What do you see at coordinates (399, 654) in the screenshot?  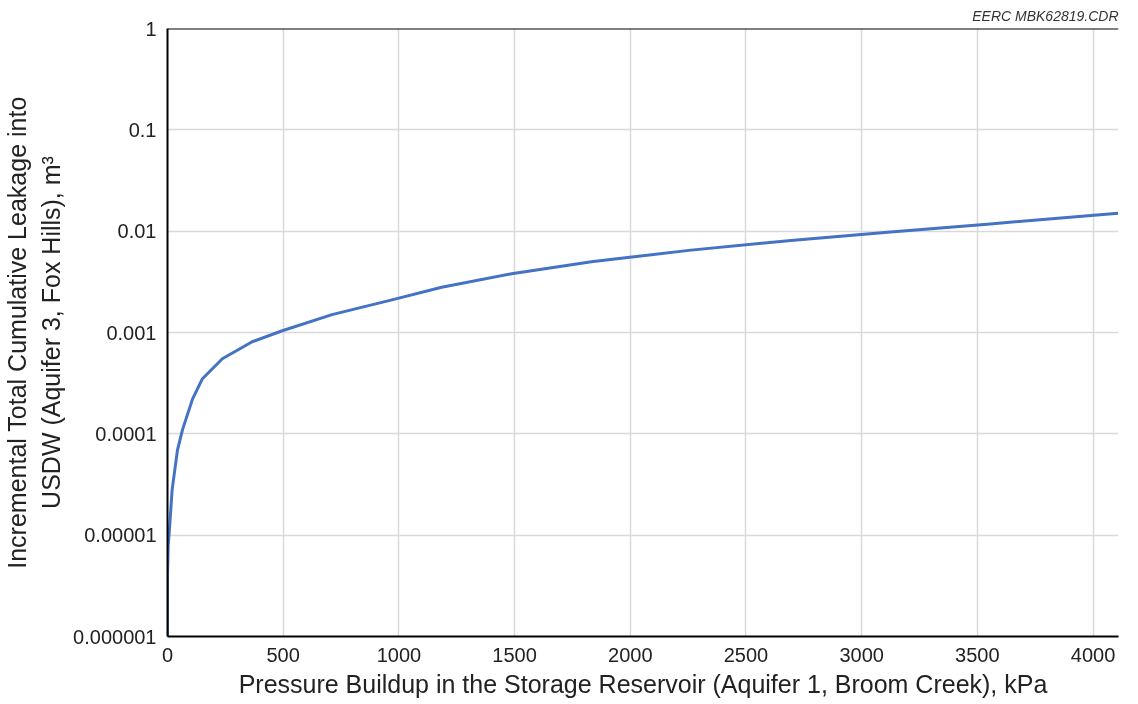 I see `x-tick-label: 1000` at bounding box center [399, 654].